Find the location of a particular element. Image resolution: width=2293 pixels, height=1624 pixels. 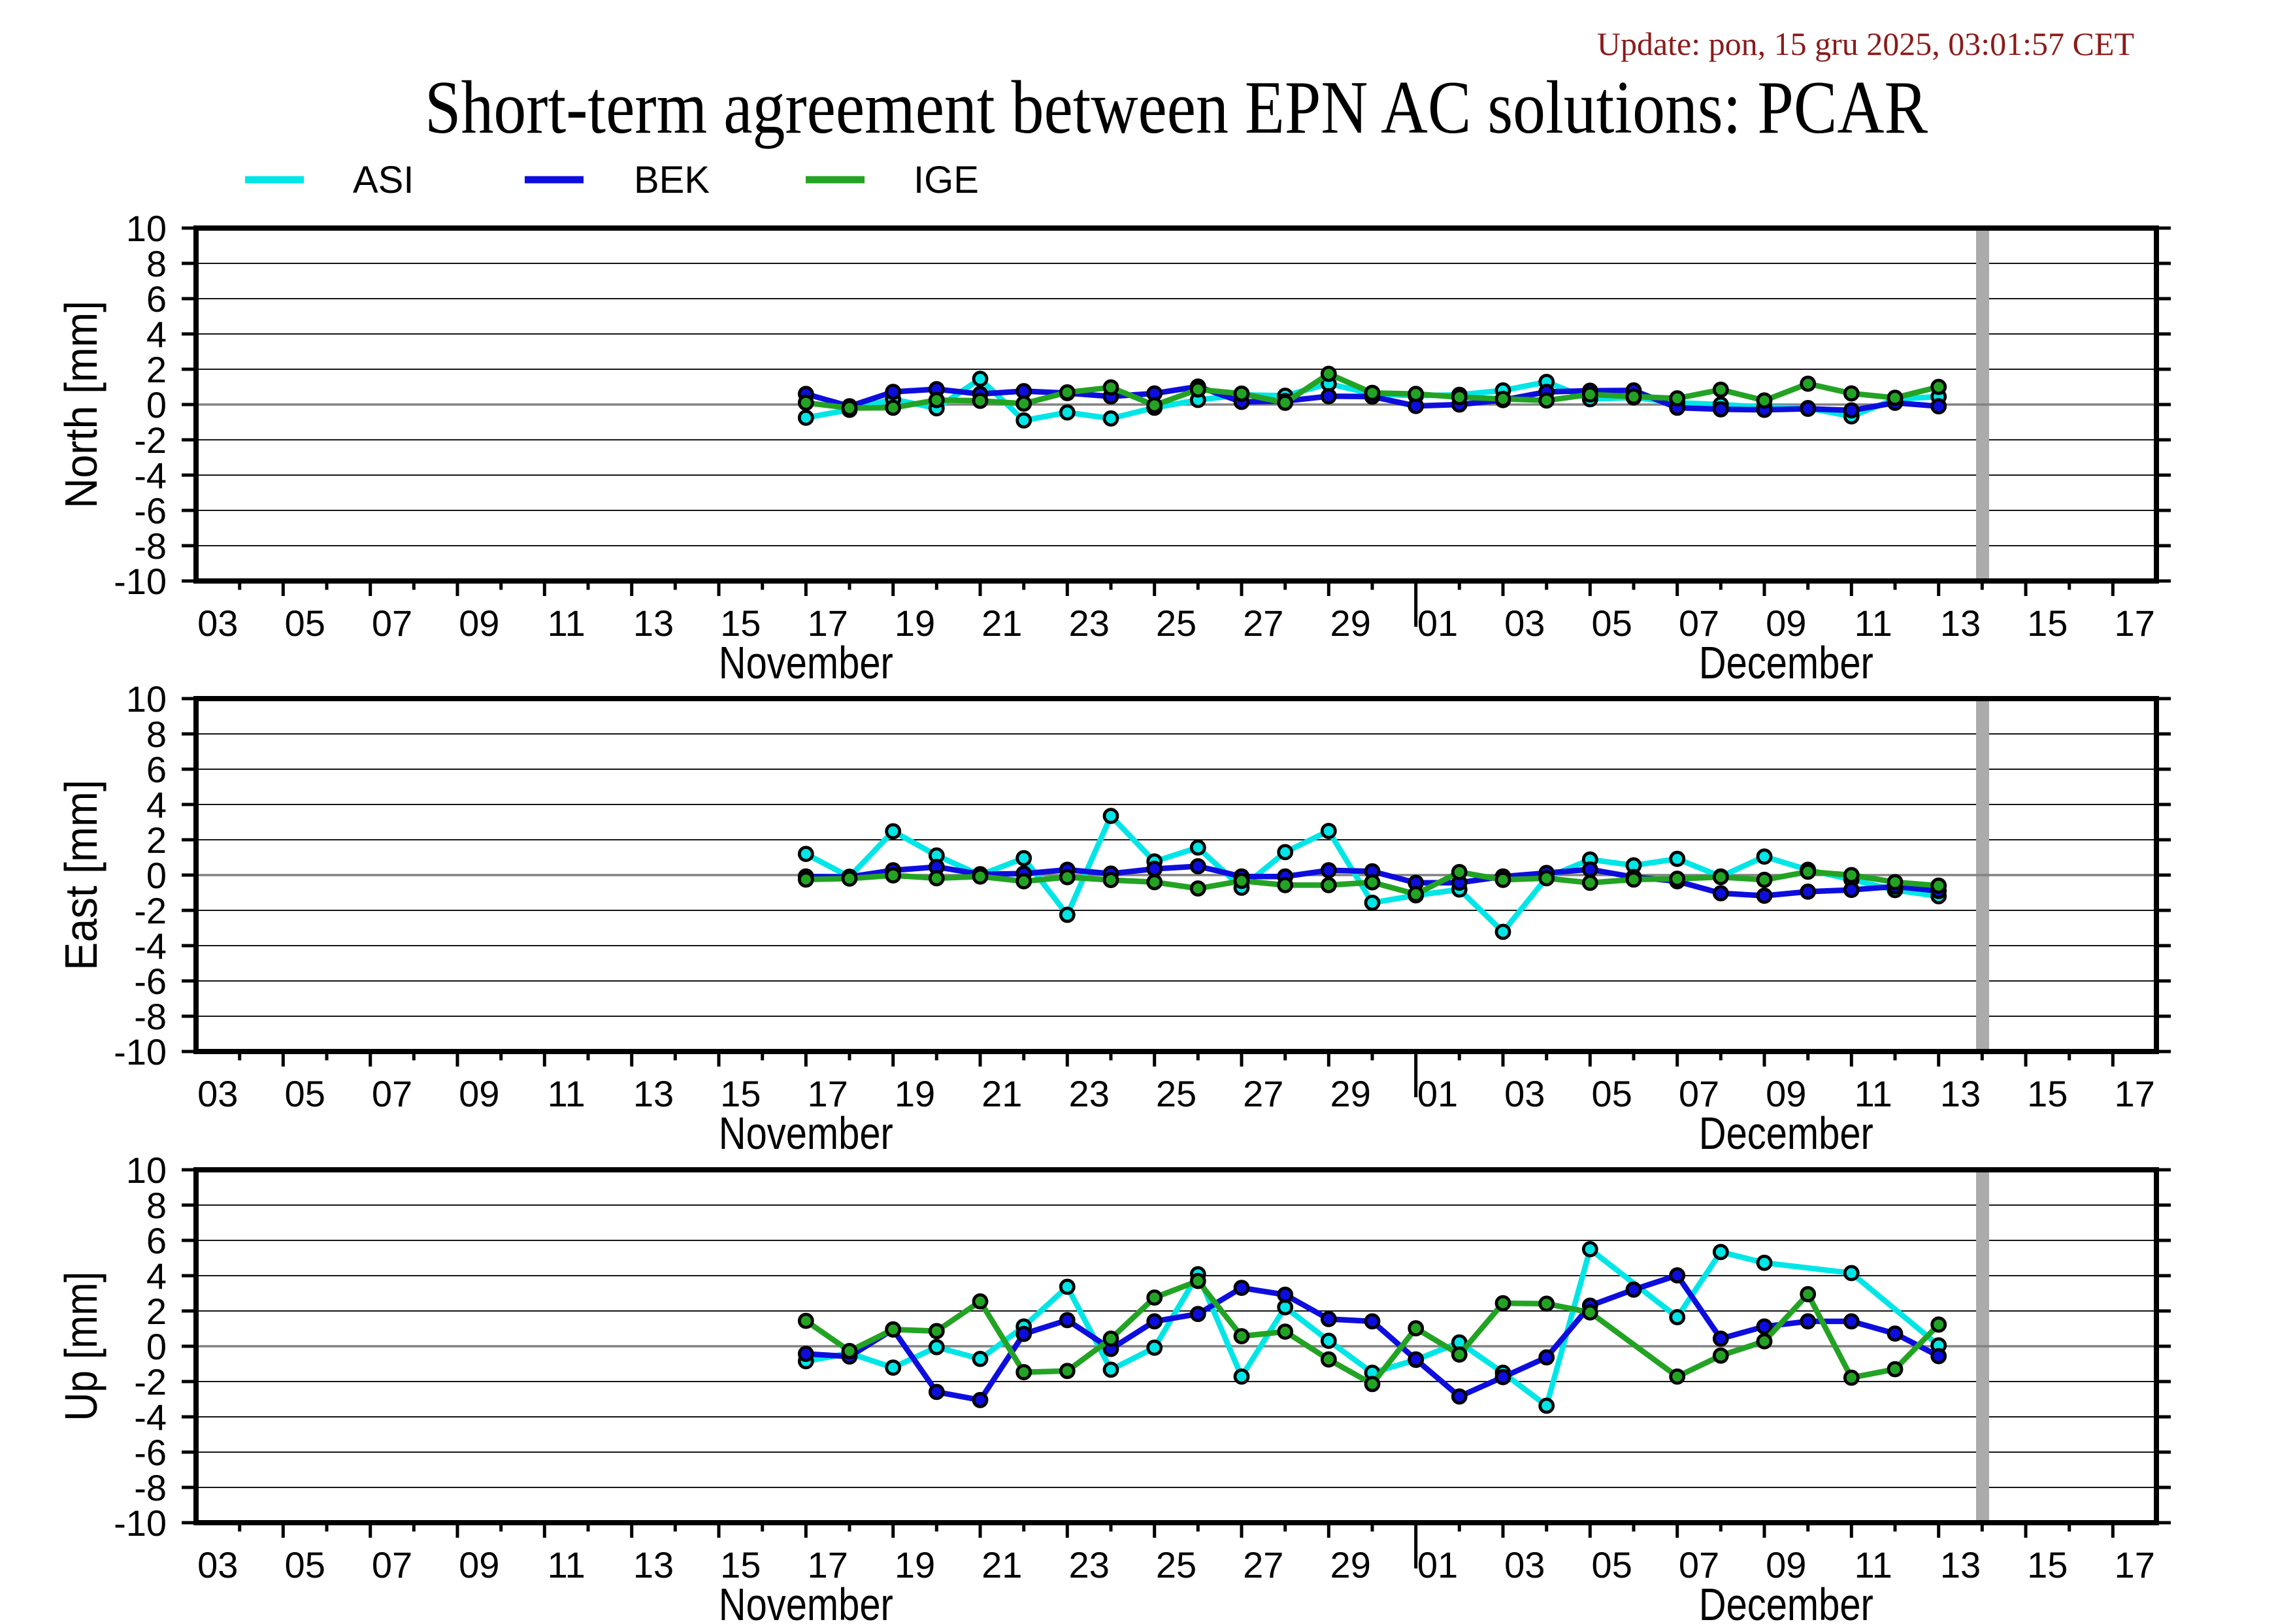

svg-text: BEK is located at coordinates (672, 180).